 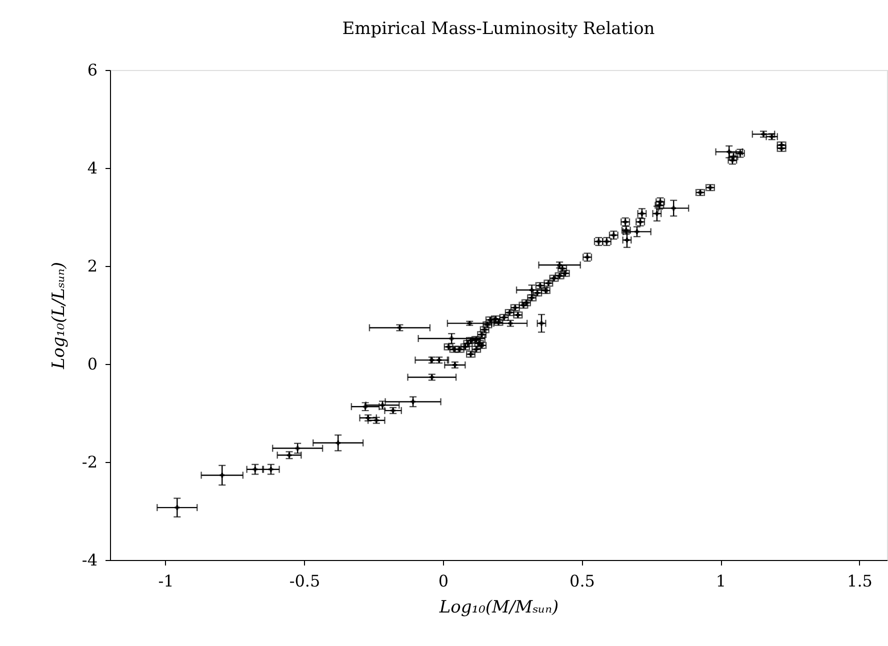 What do you see at coordinates (166, 581) in the screenshot?
I see `x-tick-label: -1` at bounding box center [166, 581].